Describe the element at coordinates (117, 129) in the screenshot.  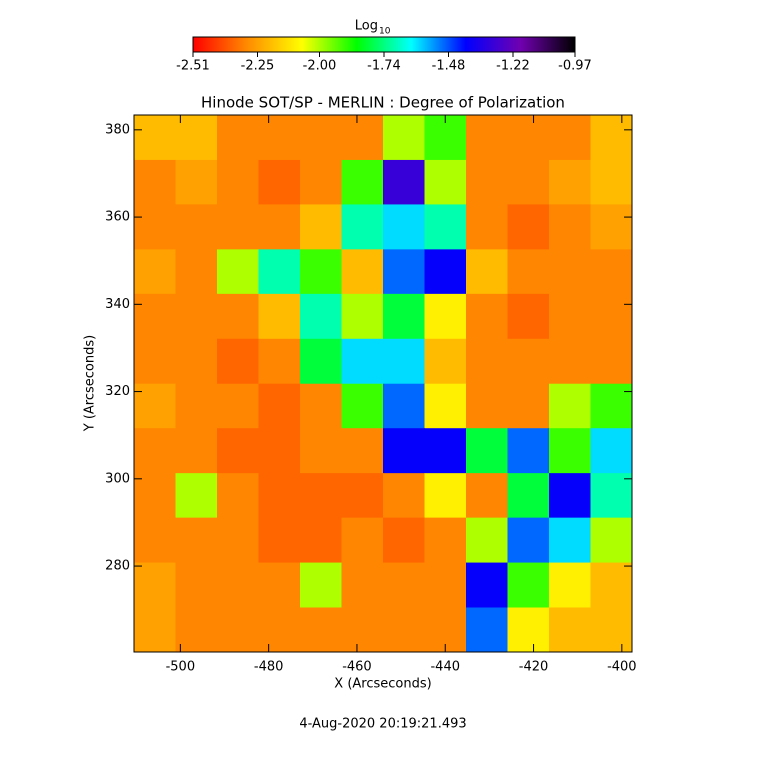
I see `y-tick-label: 380` at that location.